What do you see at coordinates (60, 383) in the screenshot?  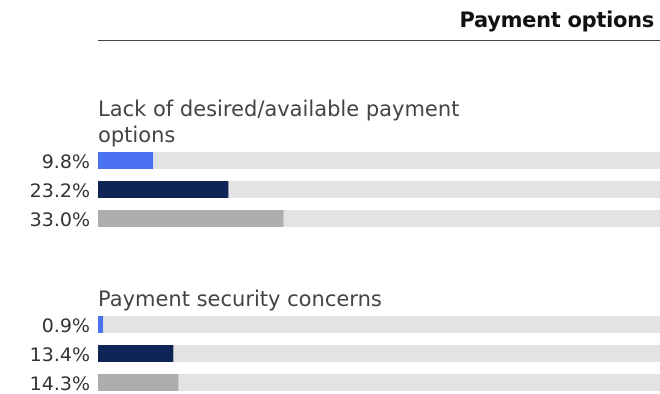 I see `value-label: 14.3%` at bounding box center [60, 383].